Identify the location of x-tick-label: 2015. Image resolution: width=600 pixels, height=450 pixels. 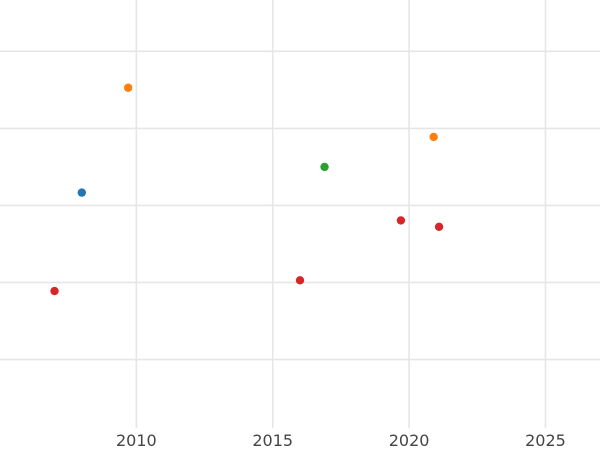
(272, 440).